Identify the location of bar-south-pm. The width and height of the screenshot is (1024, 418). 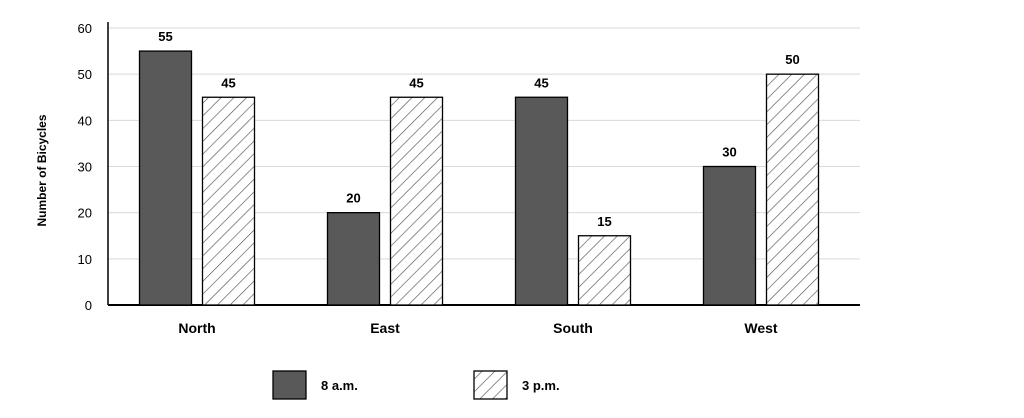
(604, 270).